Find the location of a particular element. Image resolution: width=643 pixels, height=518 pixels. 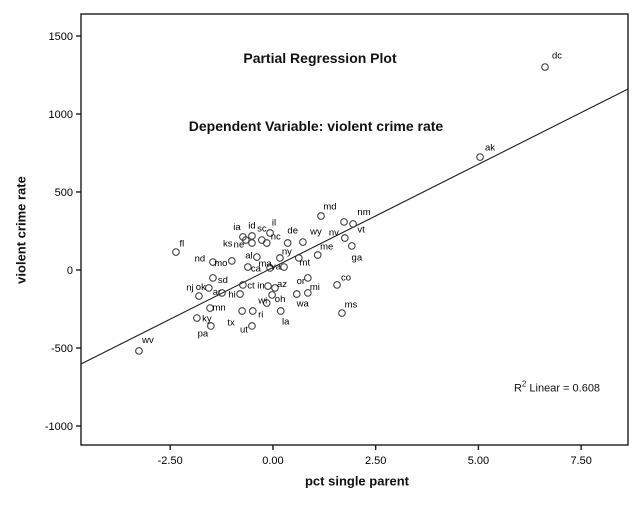

scatter-point-wy is located at coordinates (303, 242).